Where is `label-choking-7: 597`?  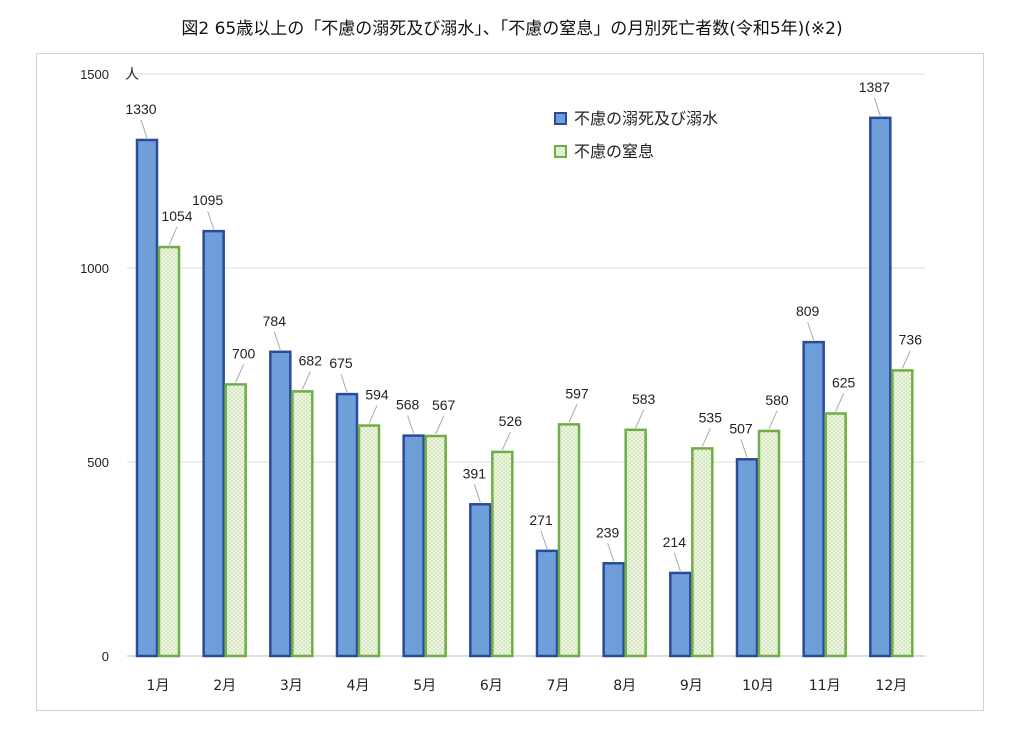 label-choking-7: 597 is located at coordinates (577, 393).